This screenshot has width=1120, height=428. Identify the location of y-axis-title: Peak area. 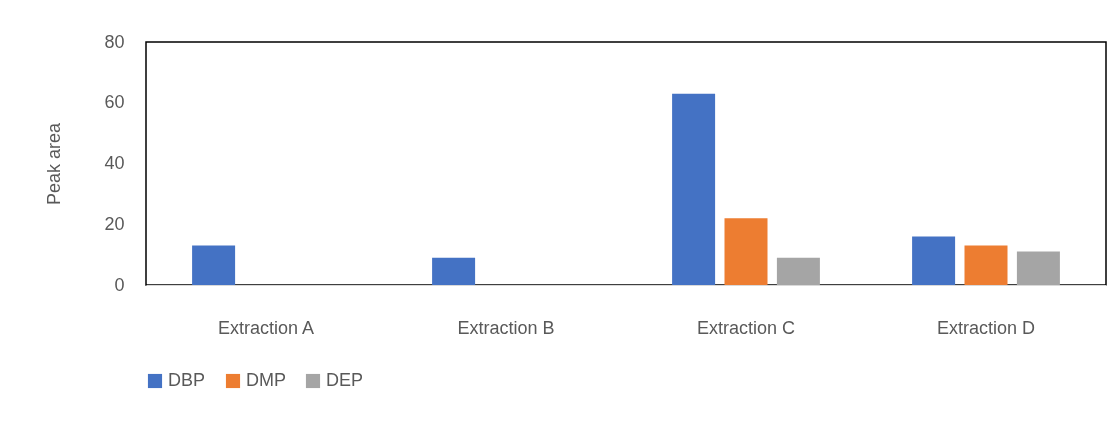
(54, 163).